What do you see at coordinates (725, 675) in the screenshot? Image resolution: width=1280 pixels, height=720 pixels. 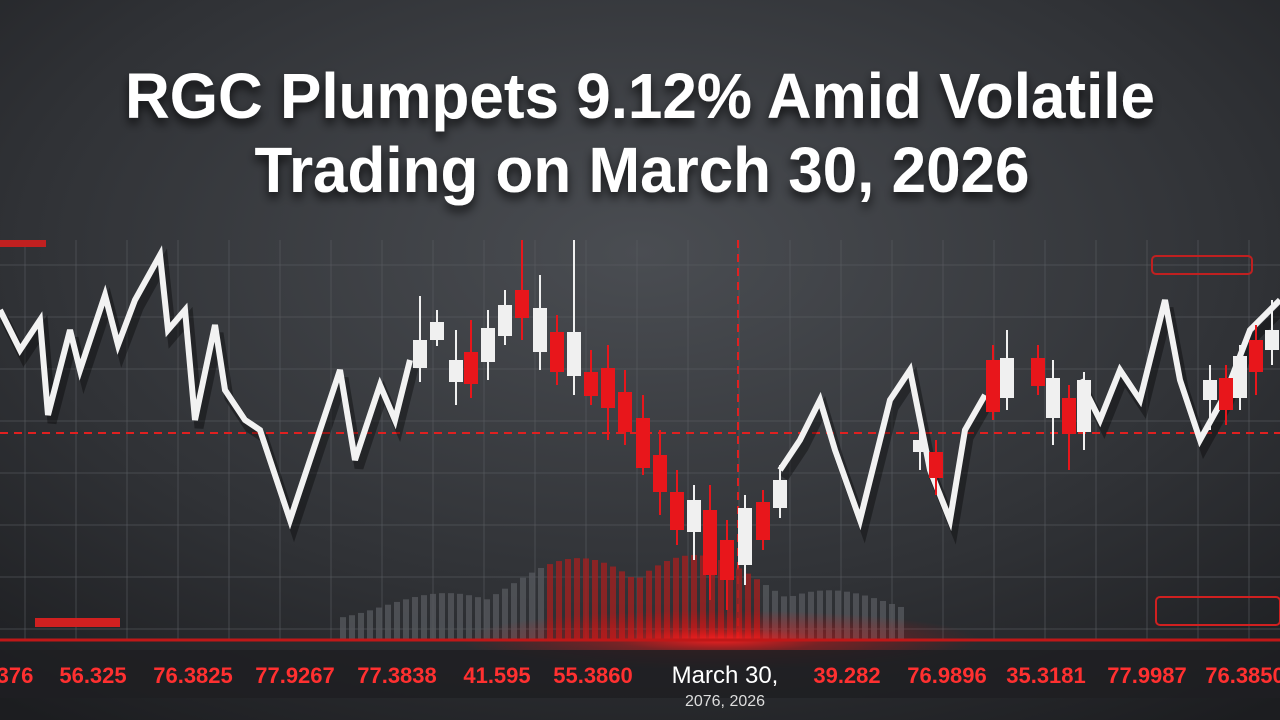 I see `ticker-label: March 30,` at bounding box center [725, 675].